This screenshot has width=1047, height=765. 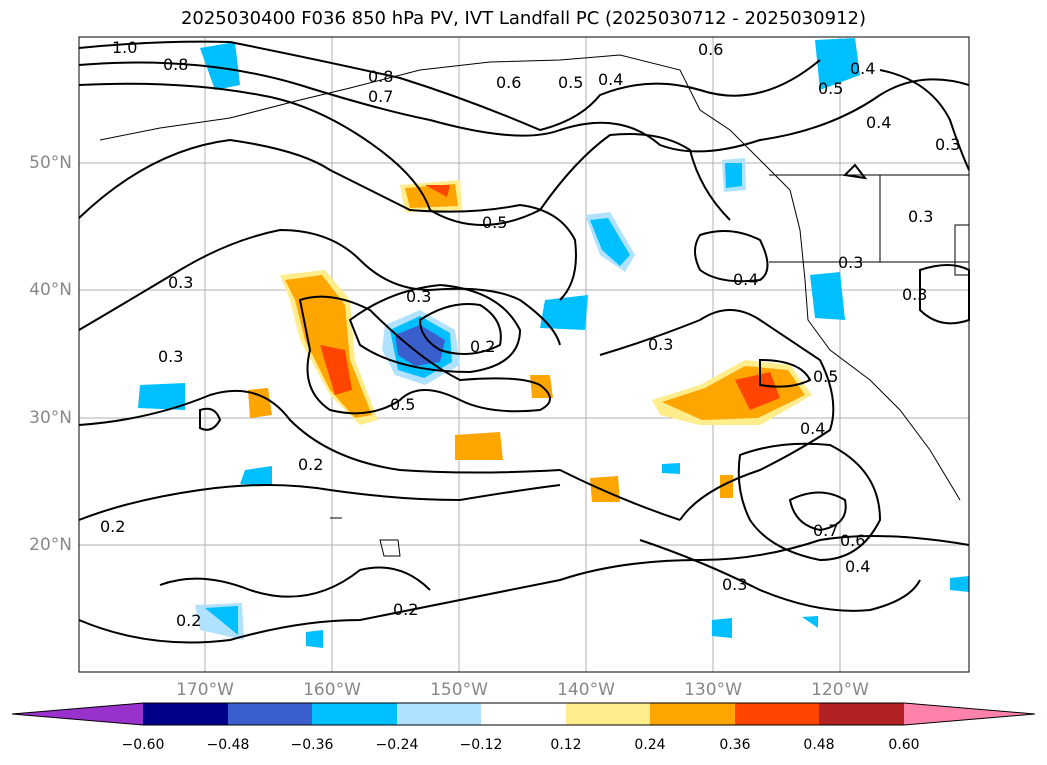 I want to click on contour-label: 1.0, so click(x=124, y=47).